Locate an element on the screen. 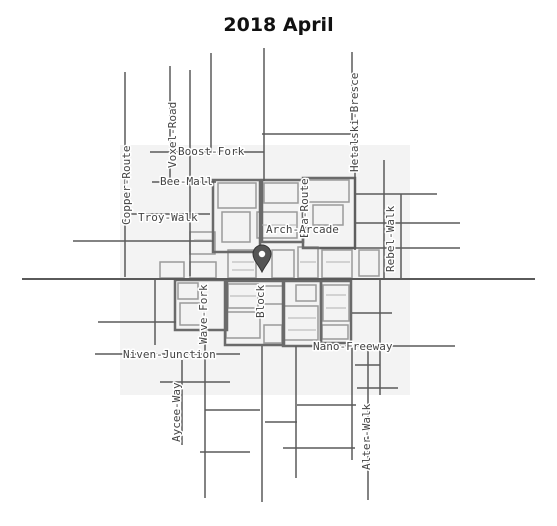 The height and width of the screenshot is (526, 557). road-label-rebel-walk: Rebel-Walk is located at coordinates (390, 238).